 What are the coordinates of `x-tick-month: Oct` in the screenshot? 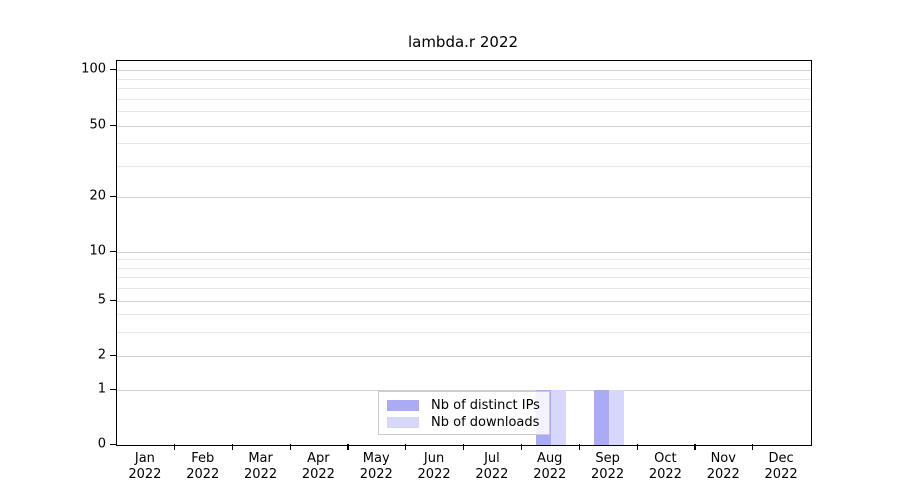 It's located at (665, 458).